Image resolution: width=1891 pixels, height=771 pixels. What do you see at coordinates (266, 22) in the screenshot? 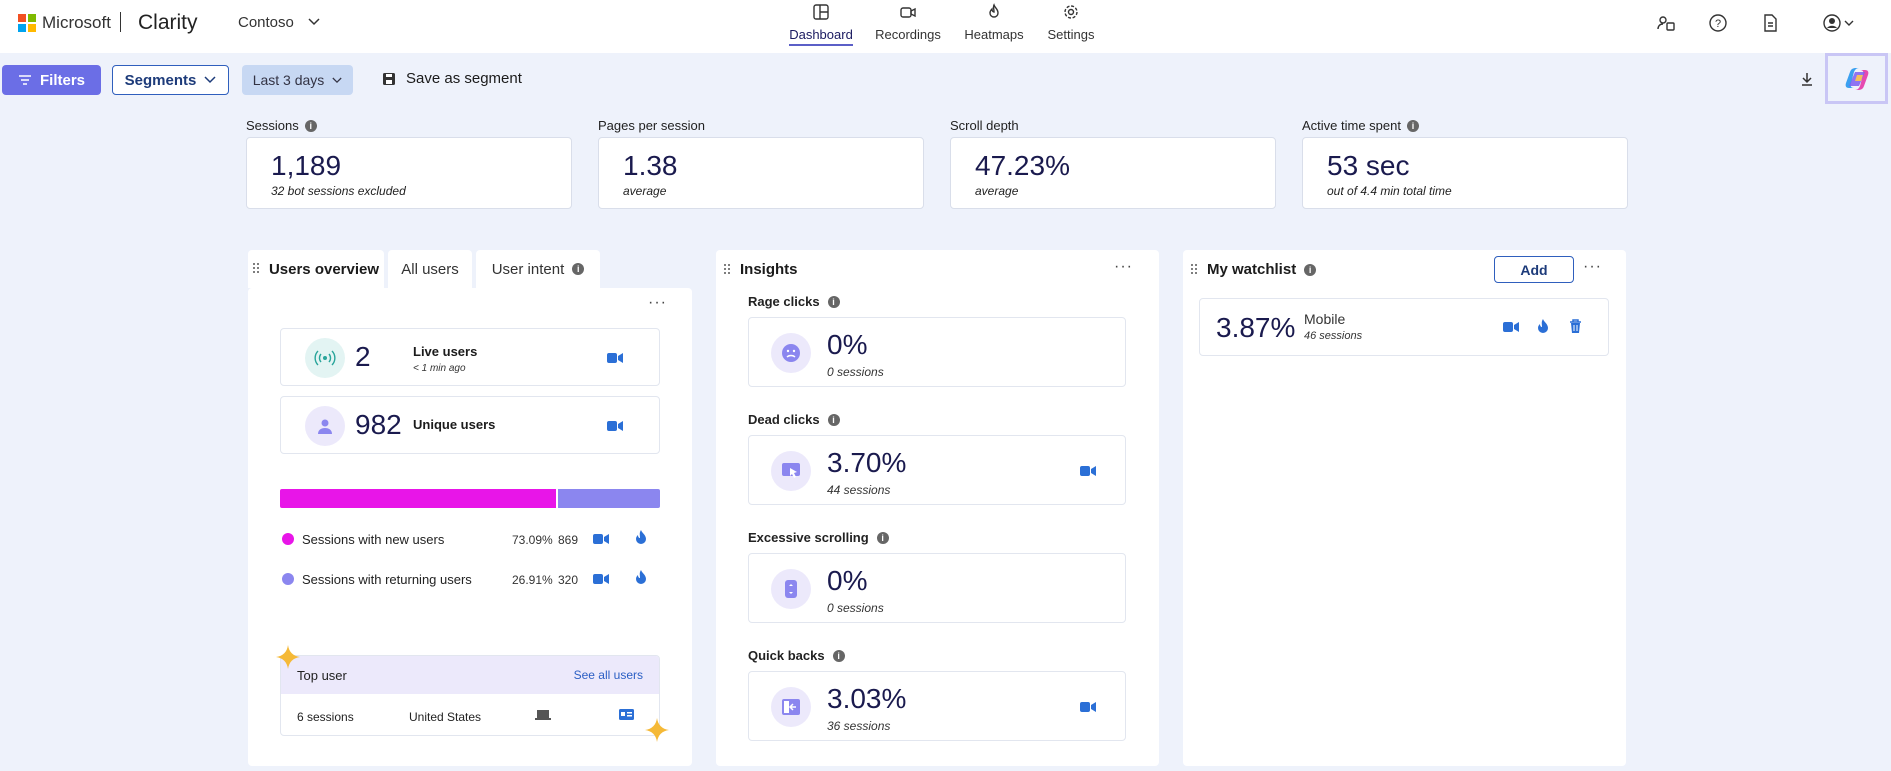
I see `project-selector: Contoso` at bounding box center [266, 22].